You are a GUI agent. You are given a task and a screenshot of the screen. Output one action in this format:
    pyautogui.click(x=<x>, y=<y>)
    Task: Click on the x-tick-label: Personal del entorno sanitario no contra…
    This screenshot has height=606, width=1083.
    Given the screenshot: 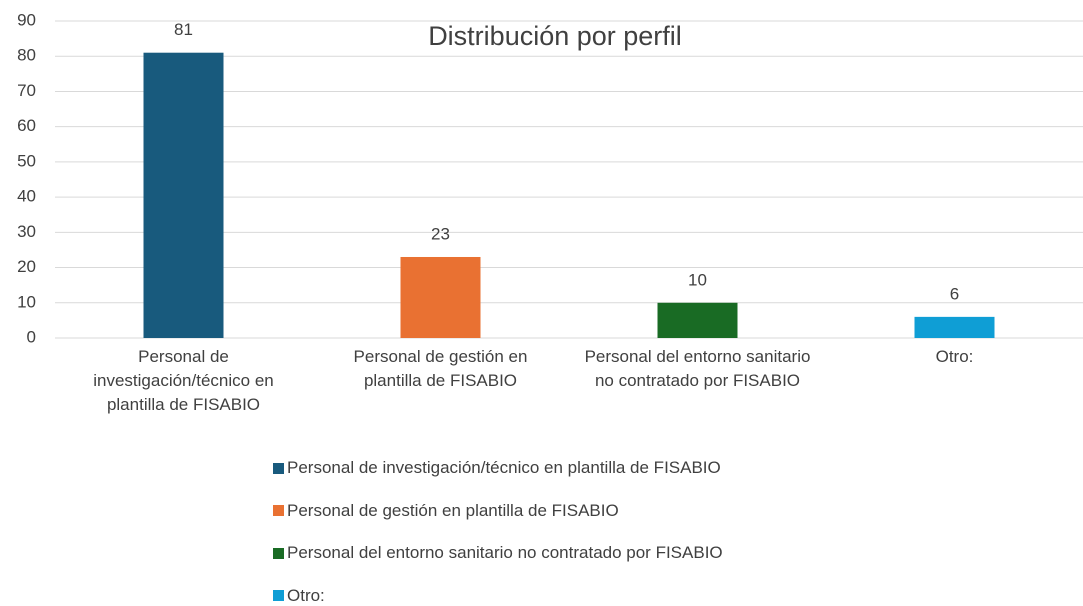 What is the action you would take?
    pyautogui.click(x=697, y=368)
    